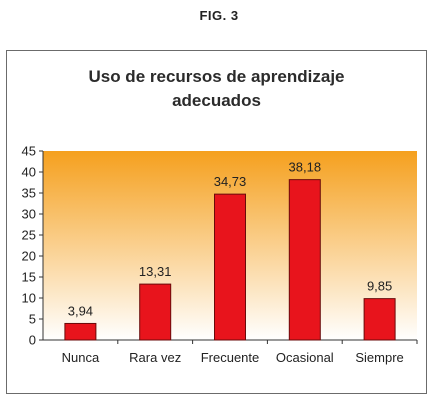 The height and width of the screenshot is (403, 438). What do you see at coordinates (216, 100) in the screenshot?
I see `chart-title-line-2: adecuados` at bounding box center [216, 100].